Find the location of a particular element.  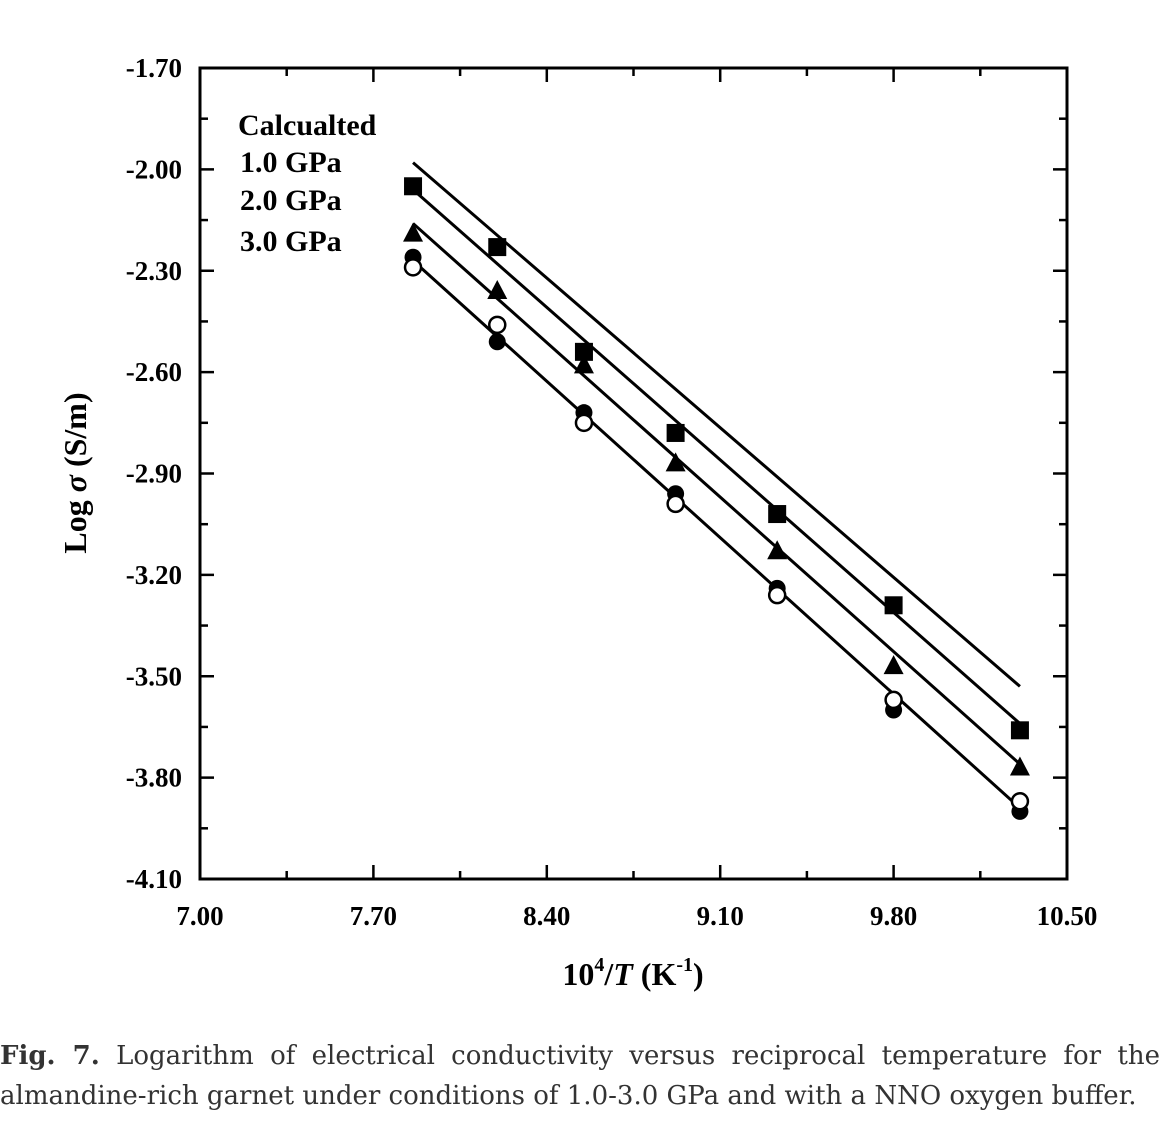

y-tick-label: -1.70 is located at coordinates (154, 68).